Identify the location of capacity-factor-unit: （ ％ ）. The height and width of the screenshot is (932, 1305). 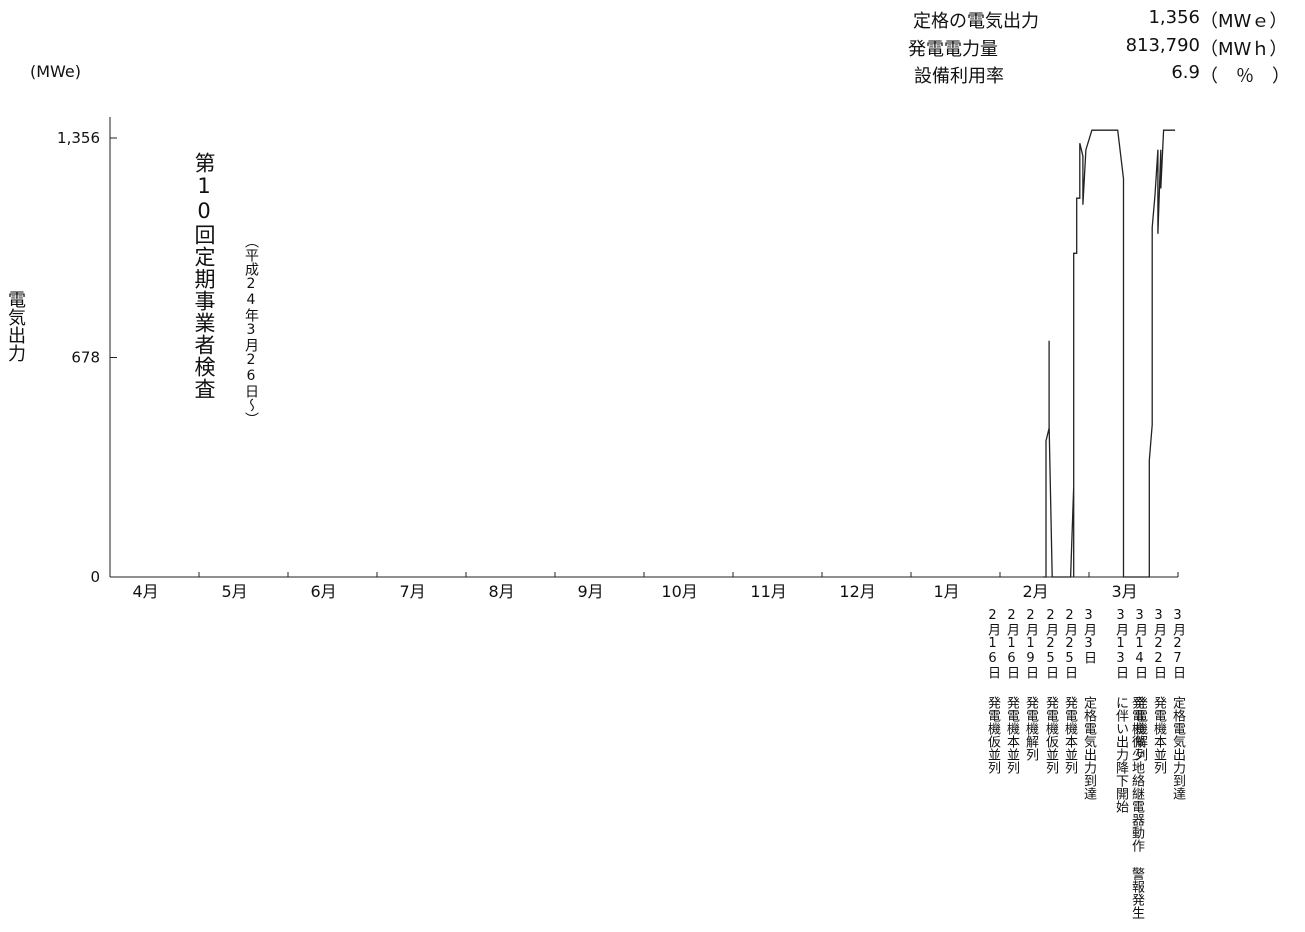
(1245, 76).